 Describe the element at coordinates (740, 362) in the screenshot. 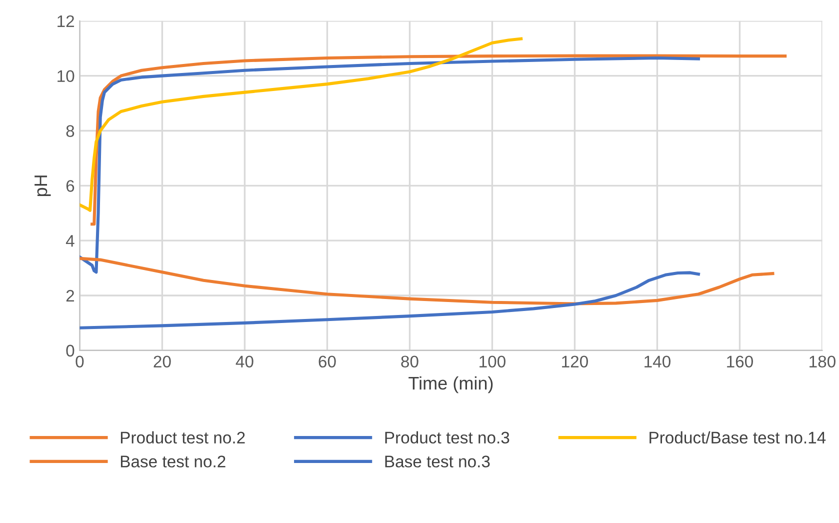

I see `x-tick-label: 160` at that location.